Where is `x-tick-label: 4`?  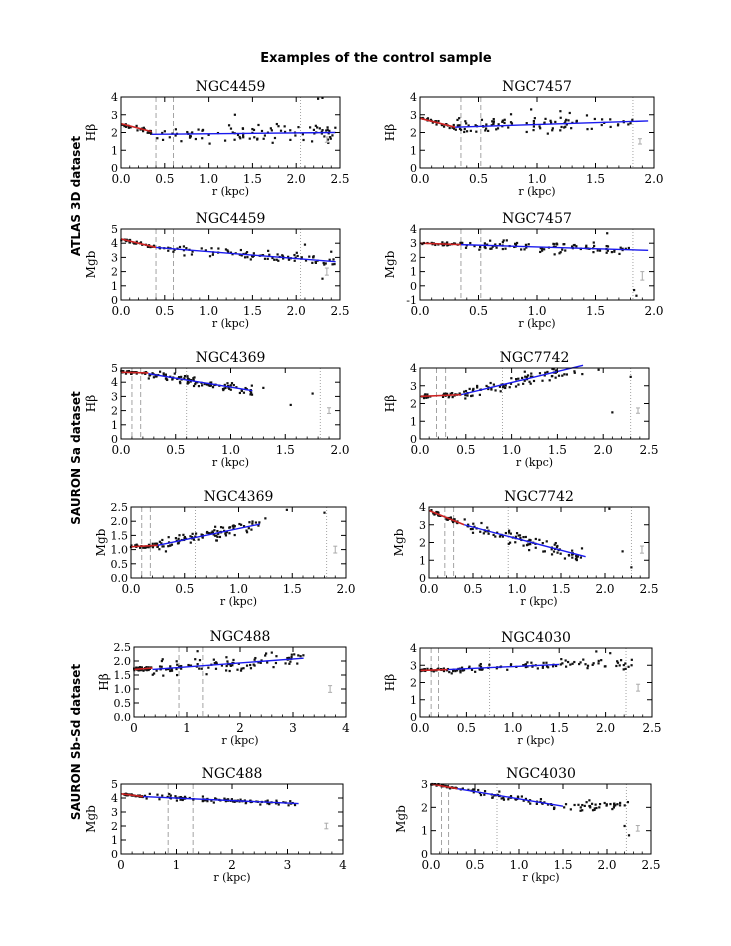
x-tick-label: 4 is located at coordinates (346, 728).